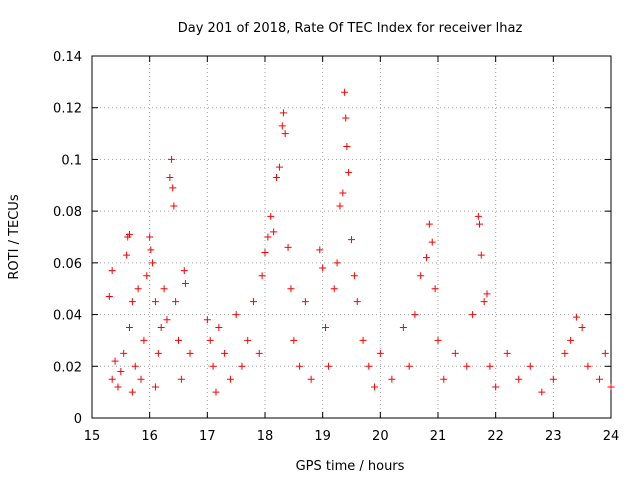 Image resolution: width=640 pixels, height=480 pixels. Describe the element at coordinates (438, 436) in the screenshot. I see `x-tick-label: 21` at that location.